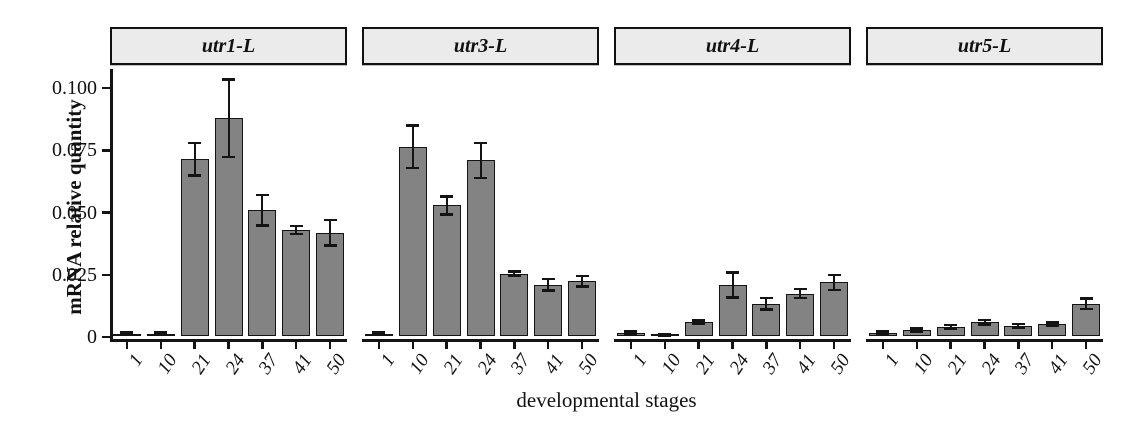 The height and width of the screenshot is (423, 1134). I want to click on y-tick-label: 0.100, so click(74, 88).